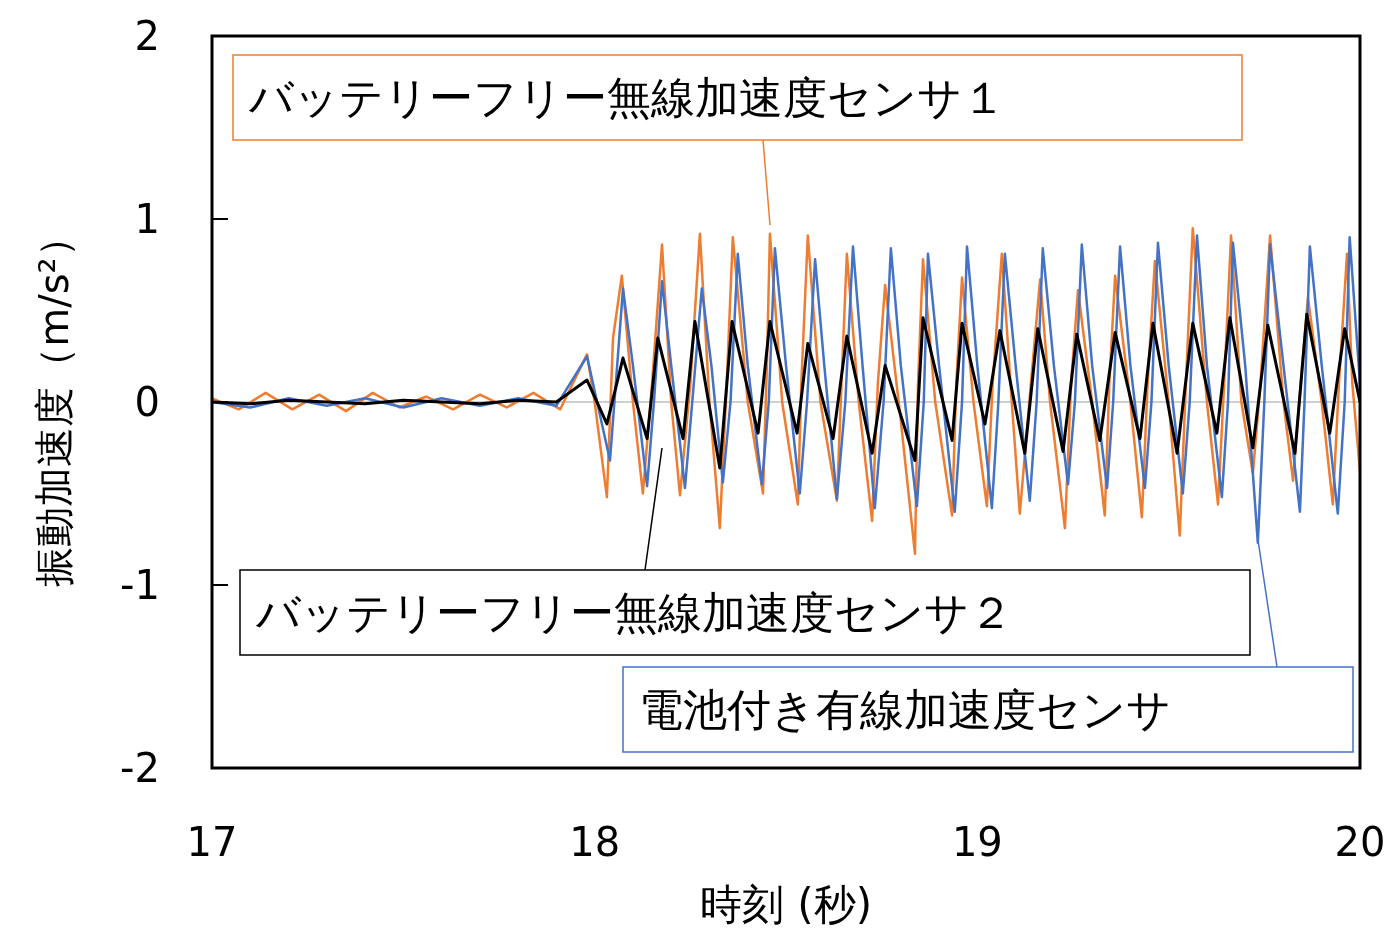 This screenshot has width=1393, height=943. Describe the element at coordinates (140, 585) in the screenshot. I see `y-tick-label: -1` at that location.